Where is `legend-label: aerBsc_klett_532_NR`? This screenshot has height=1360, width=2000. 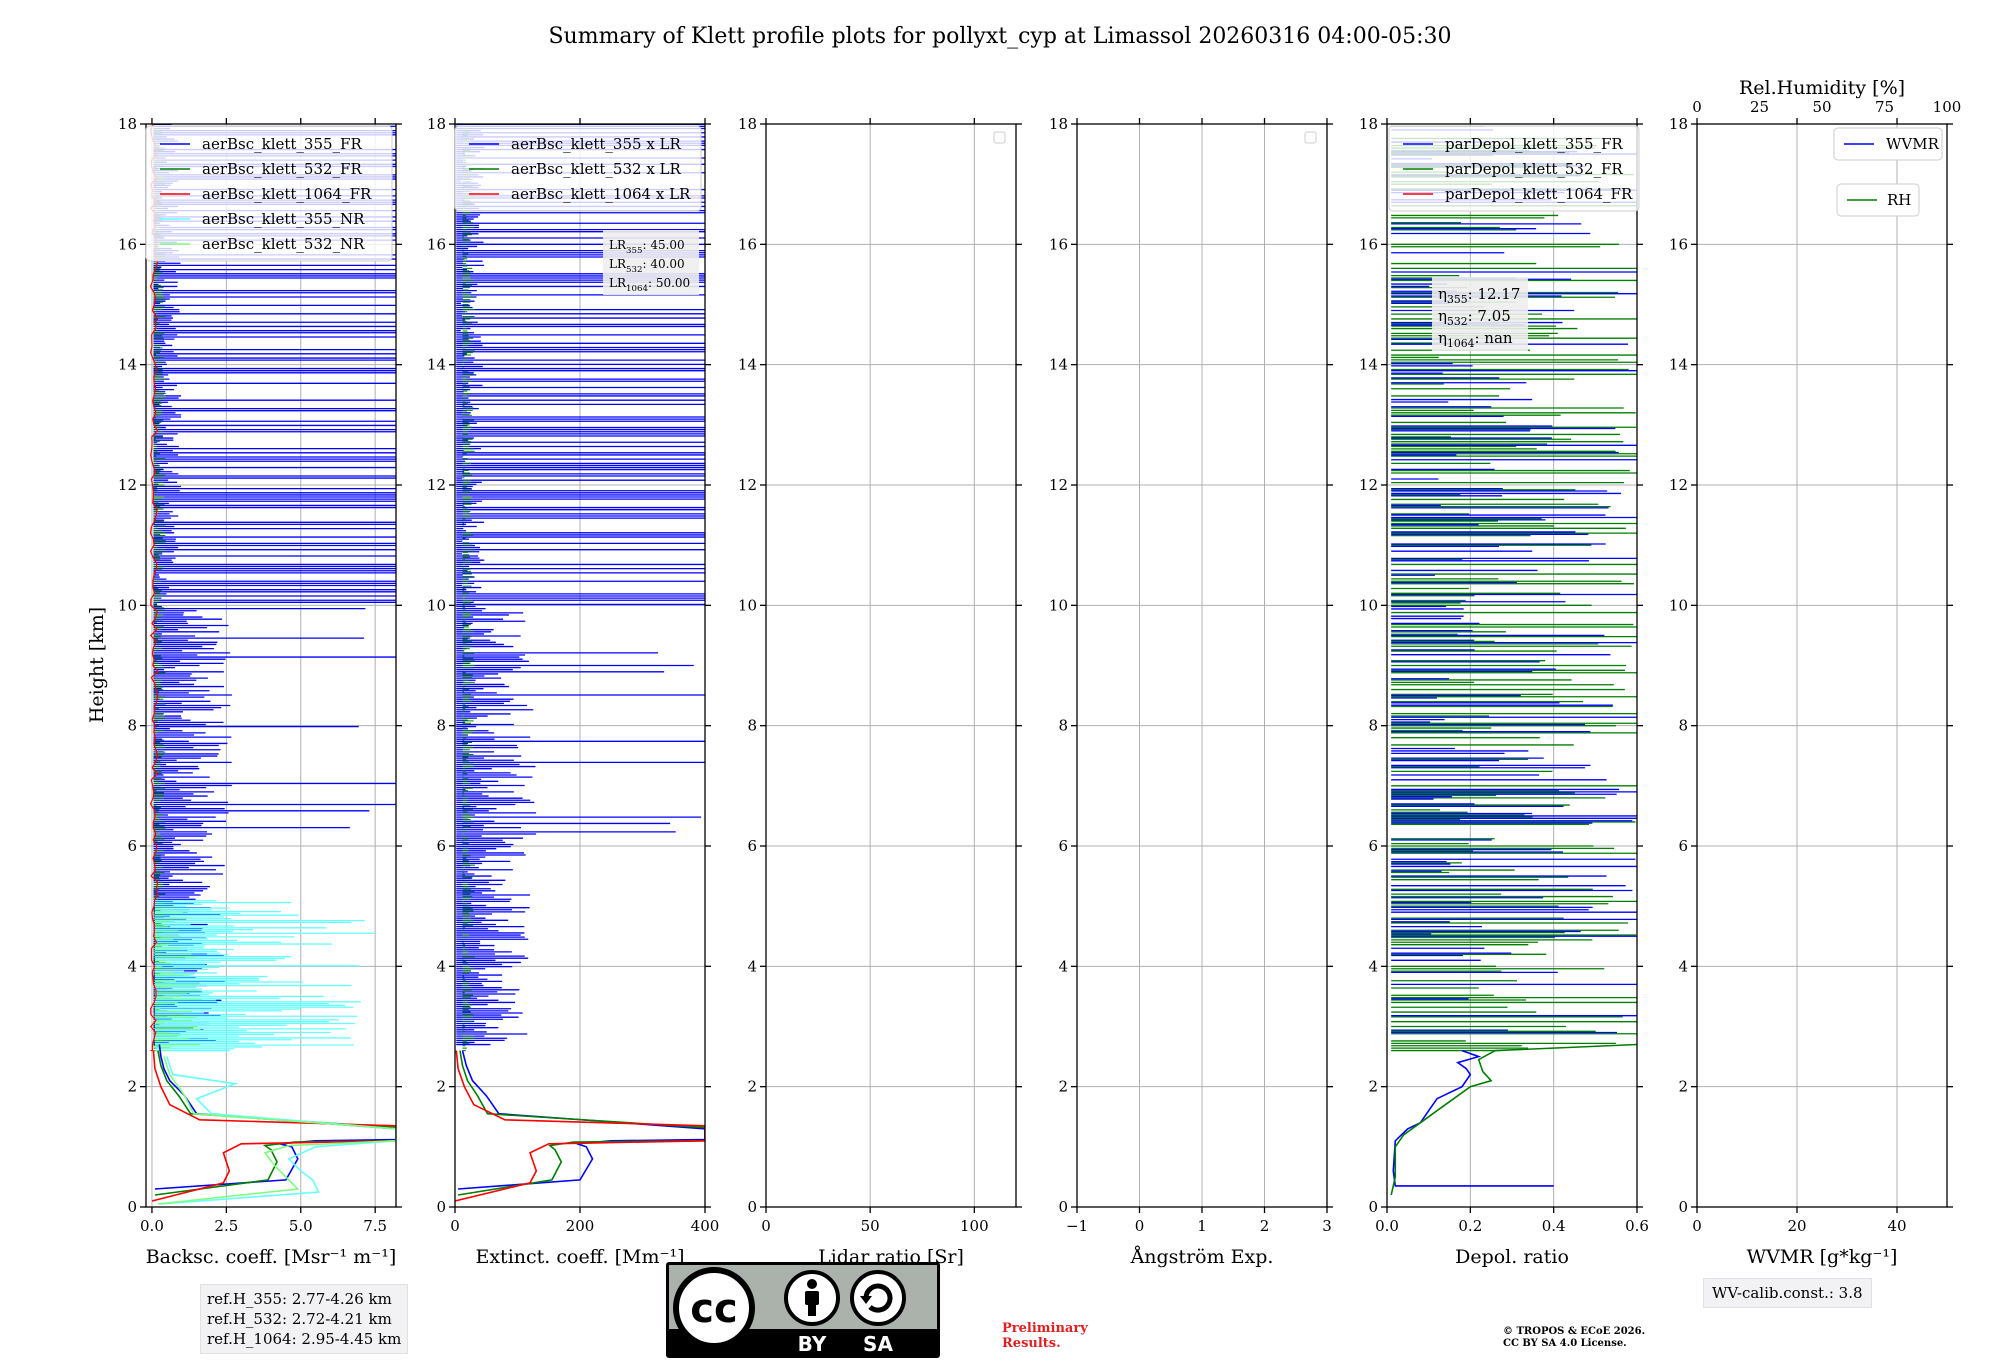 legend-label: aerBsc_klett_532_NR is located at coordinates (283, 244).